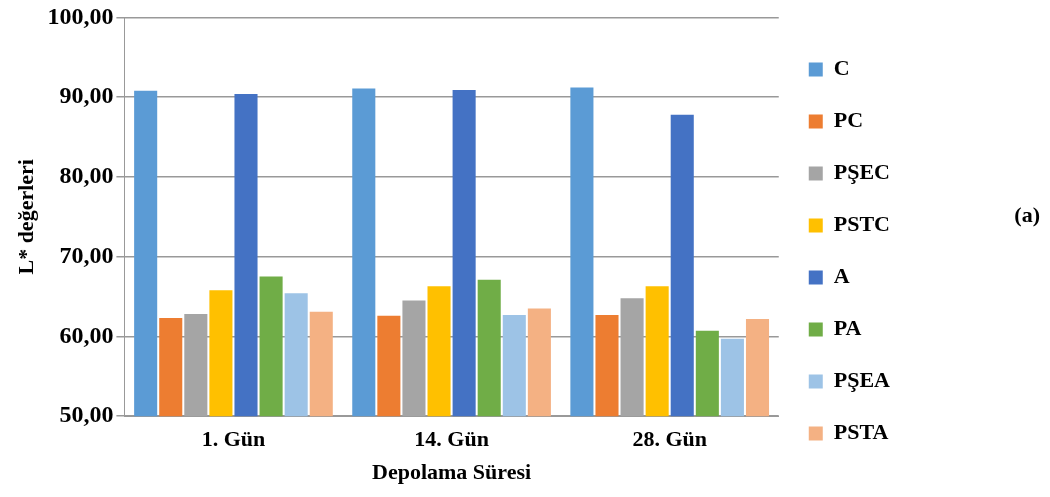  Describe the element at coordinates (80, 15) in the screenshot. I see `y-tick-label: 100,00` at that location.